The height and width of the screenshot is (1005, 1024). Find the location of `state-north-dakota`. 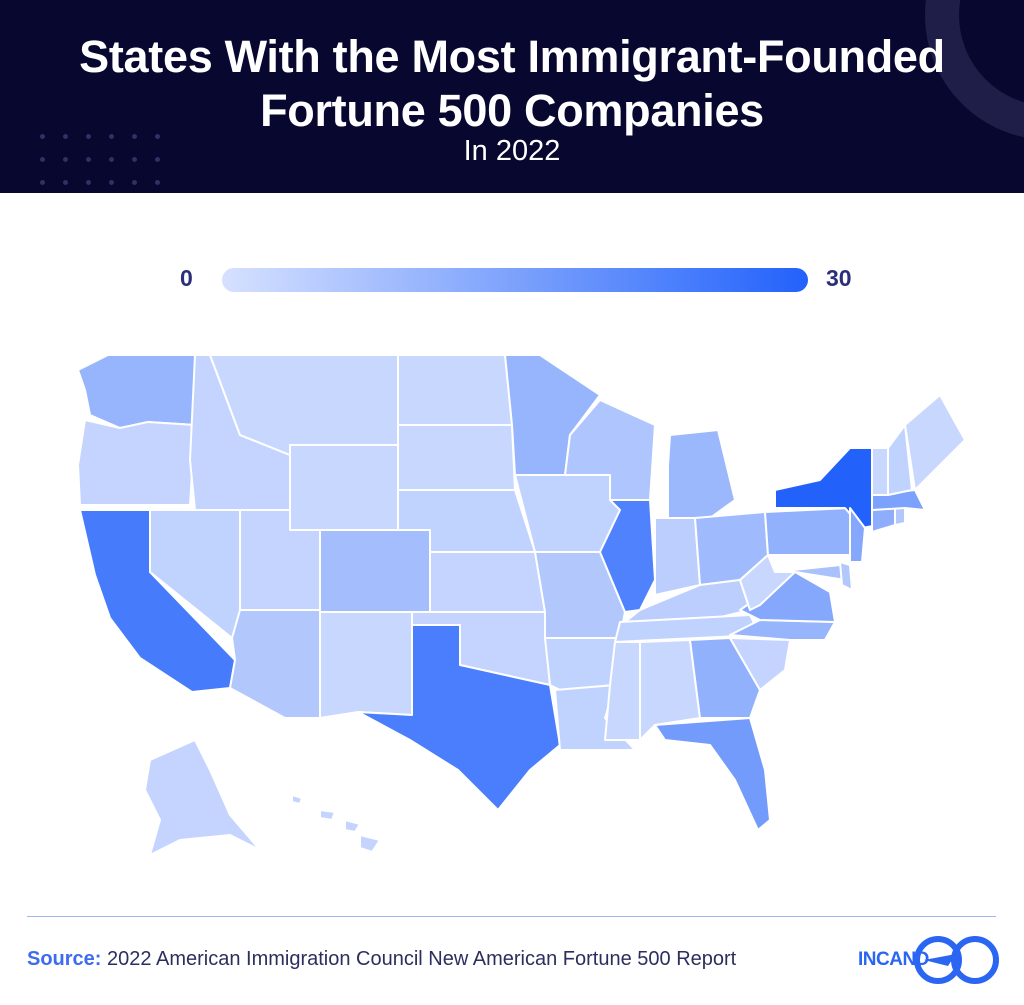

state-north-dakota is located at coordinates (455, 390).